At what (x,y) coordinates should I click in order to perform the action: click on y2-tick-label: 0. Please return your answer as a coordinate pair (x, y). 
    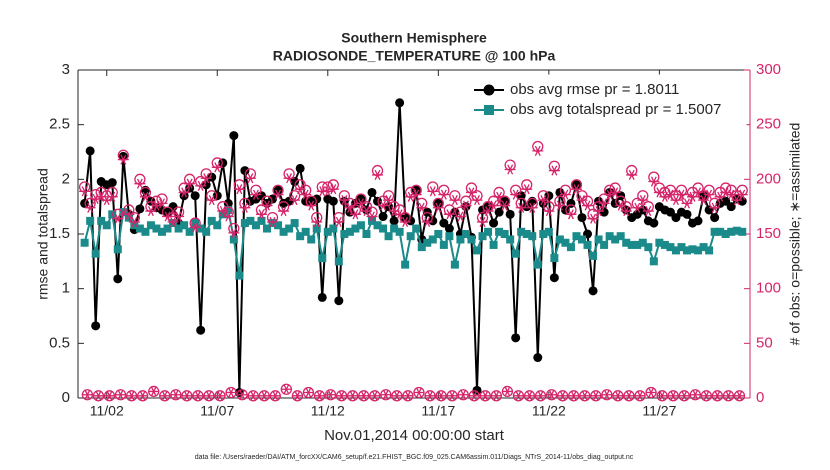
    Looking at the image, I should click on (760, 397).